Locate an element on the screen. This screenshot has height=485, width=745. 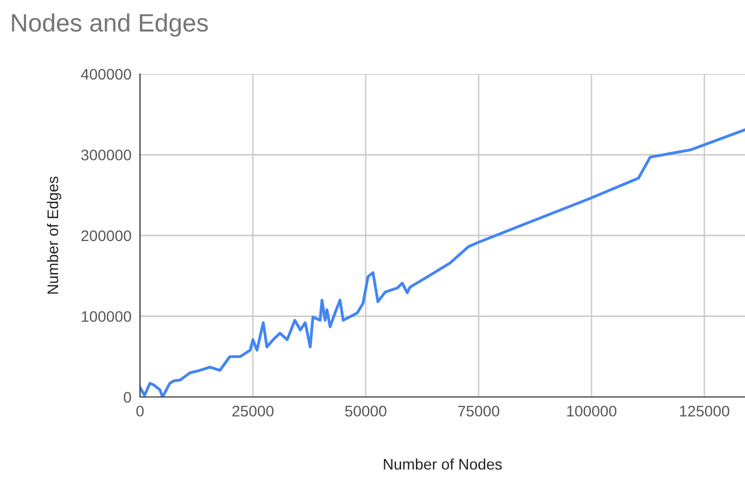
y-tick-label: 300000 is located at coordinates (106, 155).